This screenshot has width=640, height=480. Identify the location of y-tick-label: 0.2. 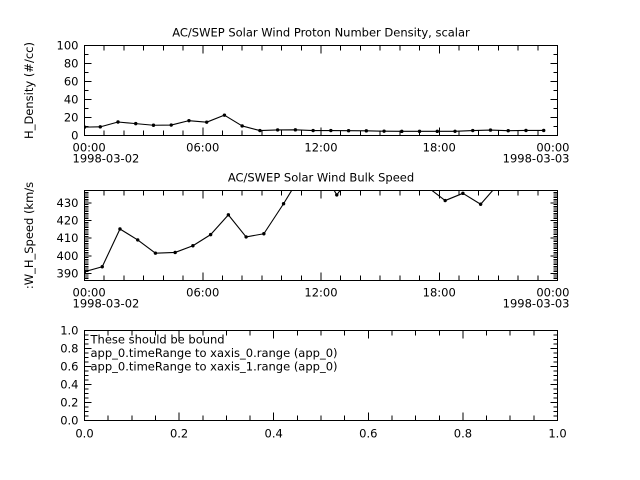
(69, 403).